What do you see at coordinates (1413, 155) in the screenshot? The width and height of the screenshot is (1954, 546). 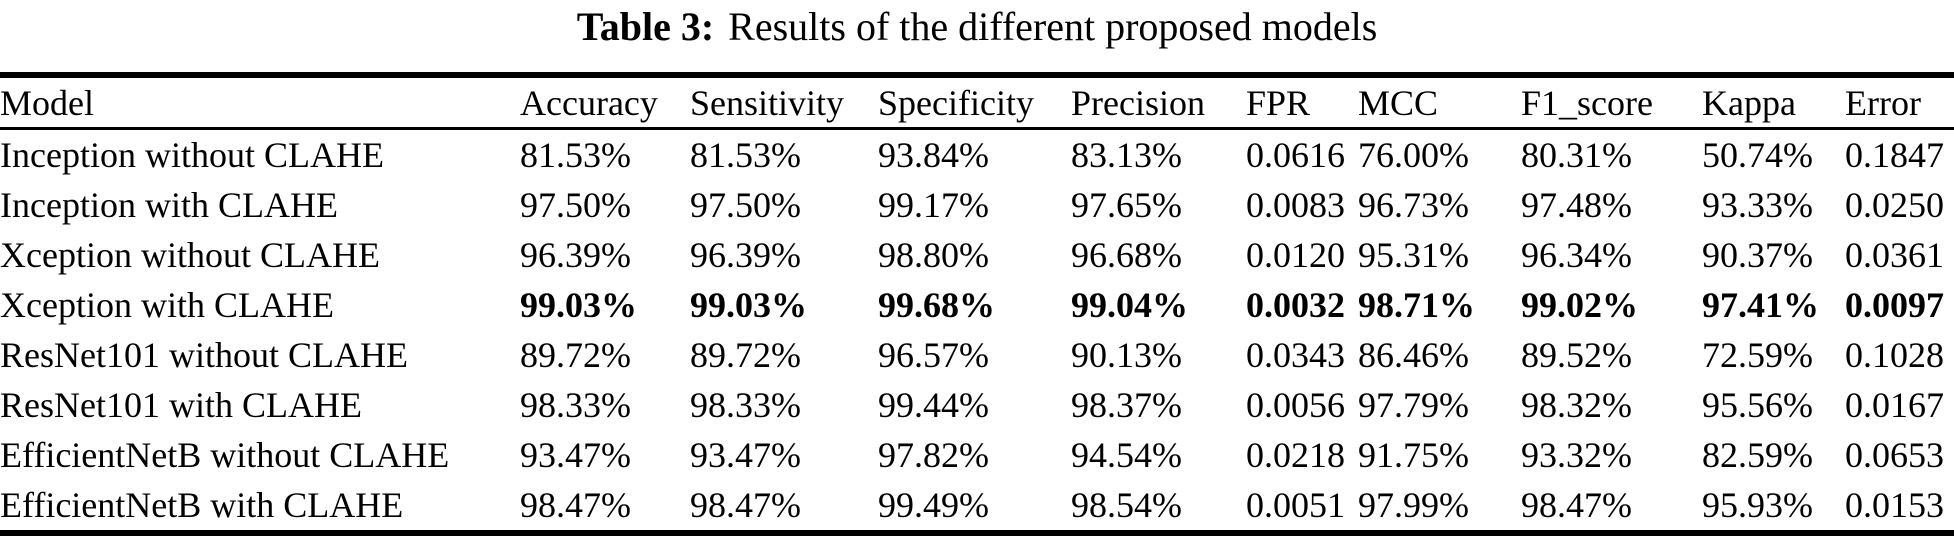 I see `cell-value: 76.00%` at bounding box center [1413, 155].